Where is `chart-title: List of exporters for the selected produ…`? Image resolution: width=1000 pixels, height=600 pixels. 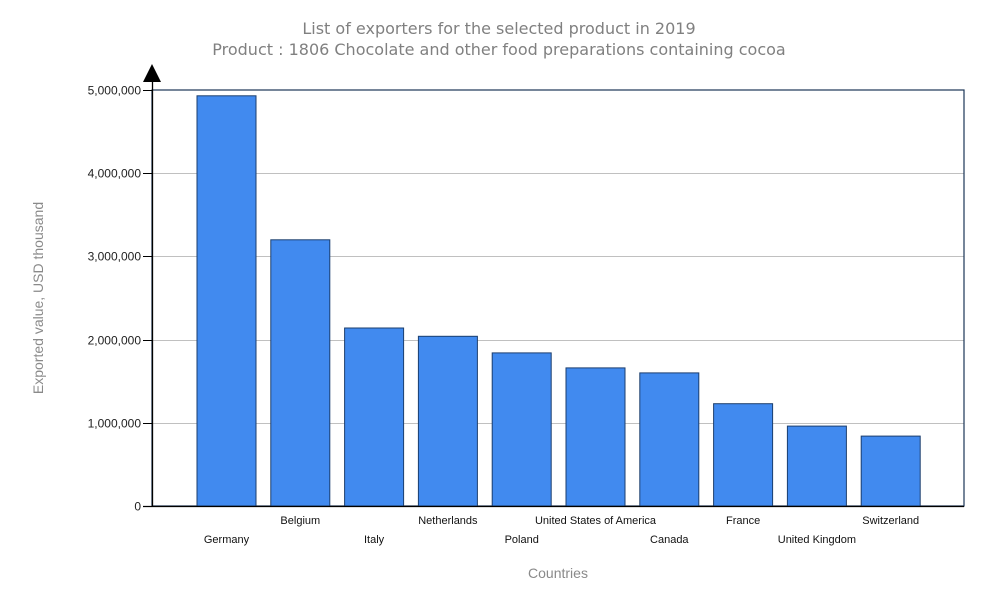 chart-title: List of exporters for the selected produ… is located at coordinates (498, 28).